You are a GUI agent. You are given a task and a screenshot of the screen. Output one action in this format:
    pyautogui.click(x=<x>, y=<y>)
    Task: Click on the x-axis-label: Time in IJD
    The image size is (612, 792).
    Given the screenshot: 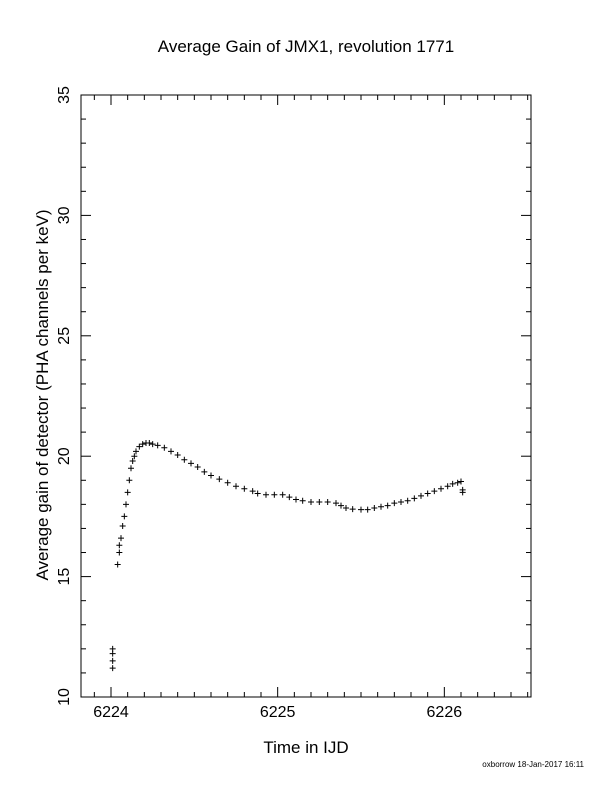 What is the action you would take?
    pyautogui.click(x=306, y=747)
    